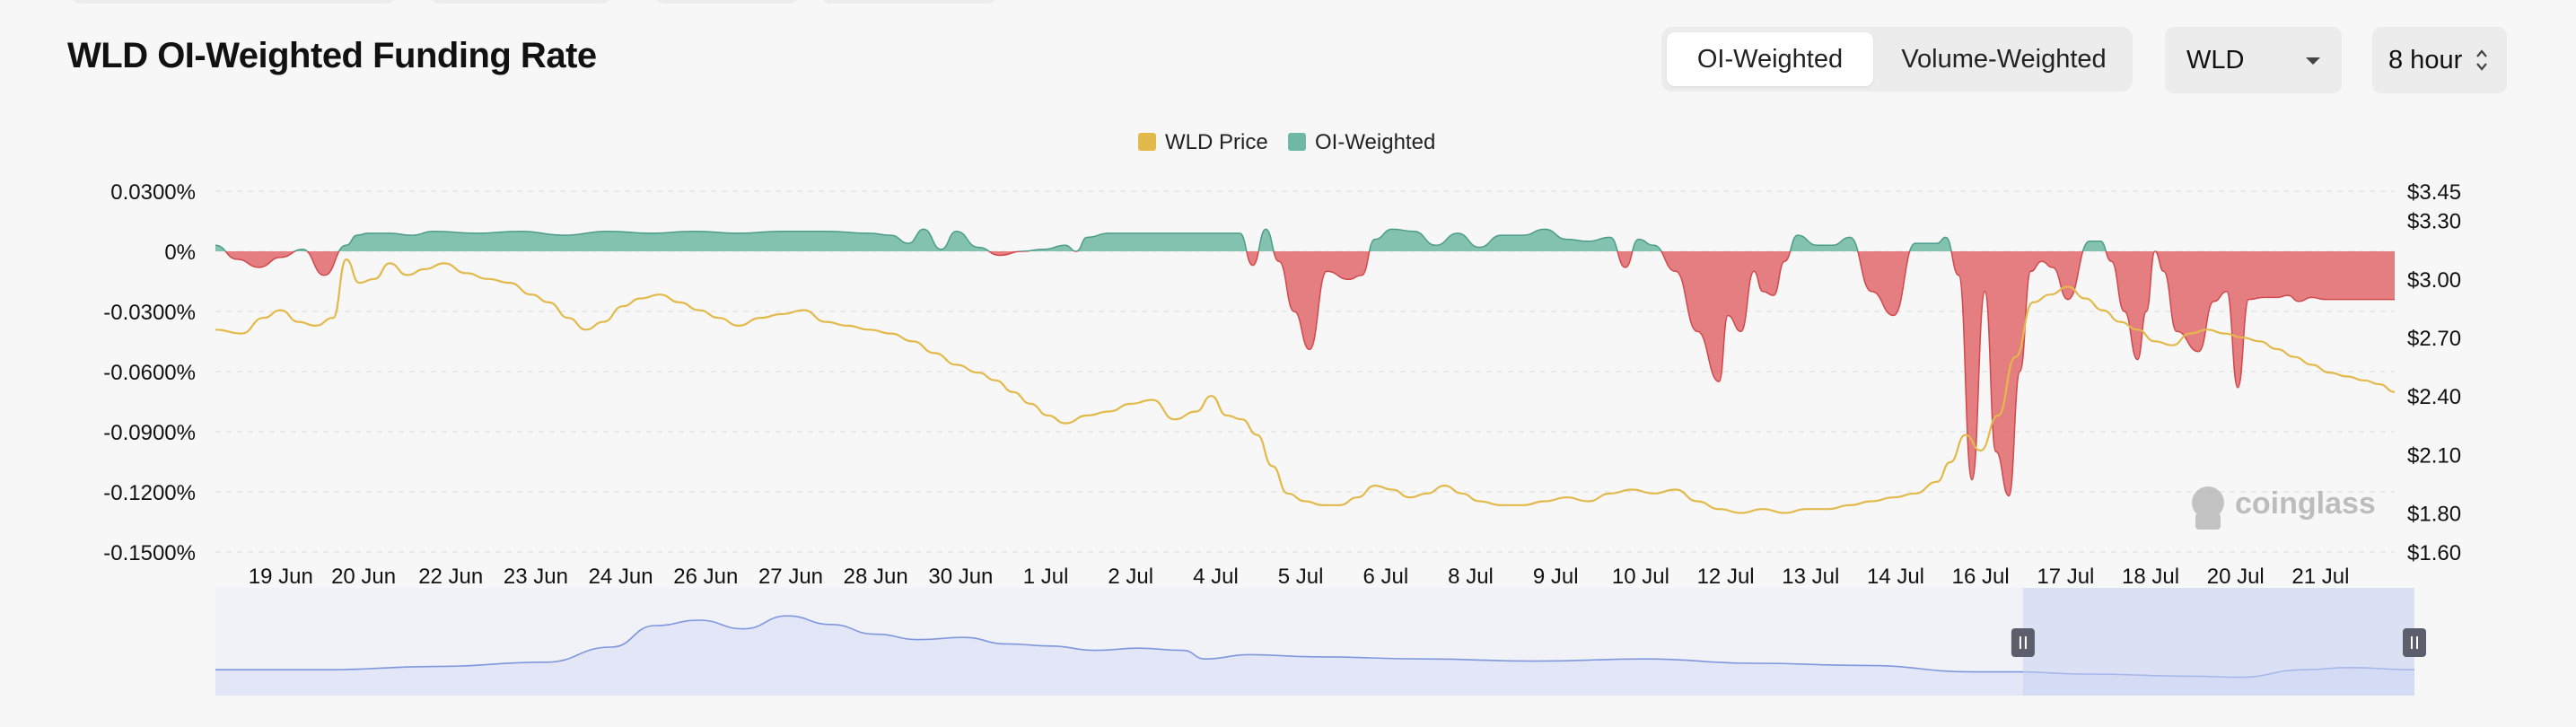 Image resolution: width=2576 pixels, height=727 pixels. Describe the element at coordinates (960, 577) in the screenshot. I see `x-tick-label: 30 Jun` at that location.